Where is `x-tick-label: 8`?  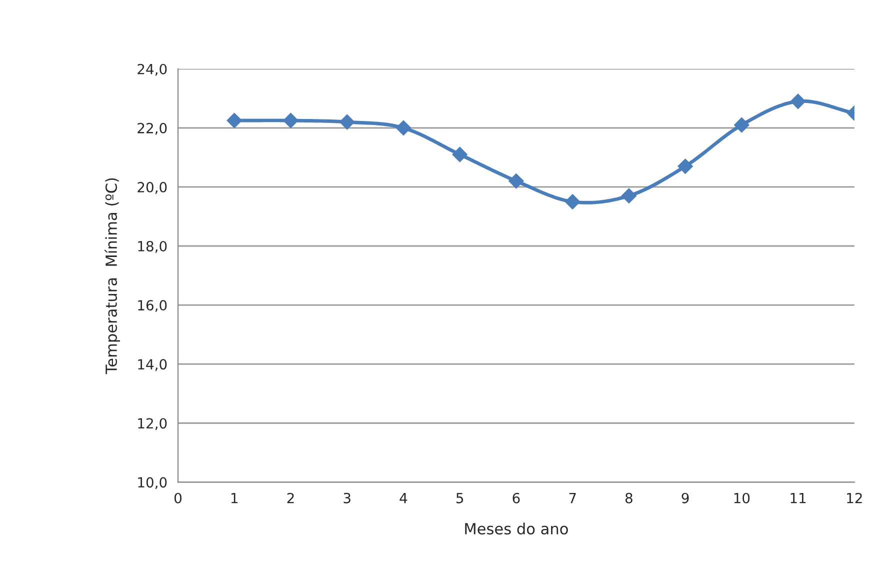
x-tick-label: 8 is located at coordinates (628, 498).